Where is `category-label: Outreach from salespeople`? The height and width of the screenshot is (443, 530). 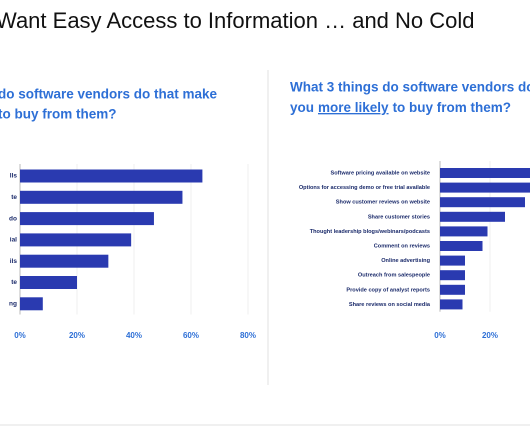
category-label: Outreach from salespeople is located at coordinates (394, 276).